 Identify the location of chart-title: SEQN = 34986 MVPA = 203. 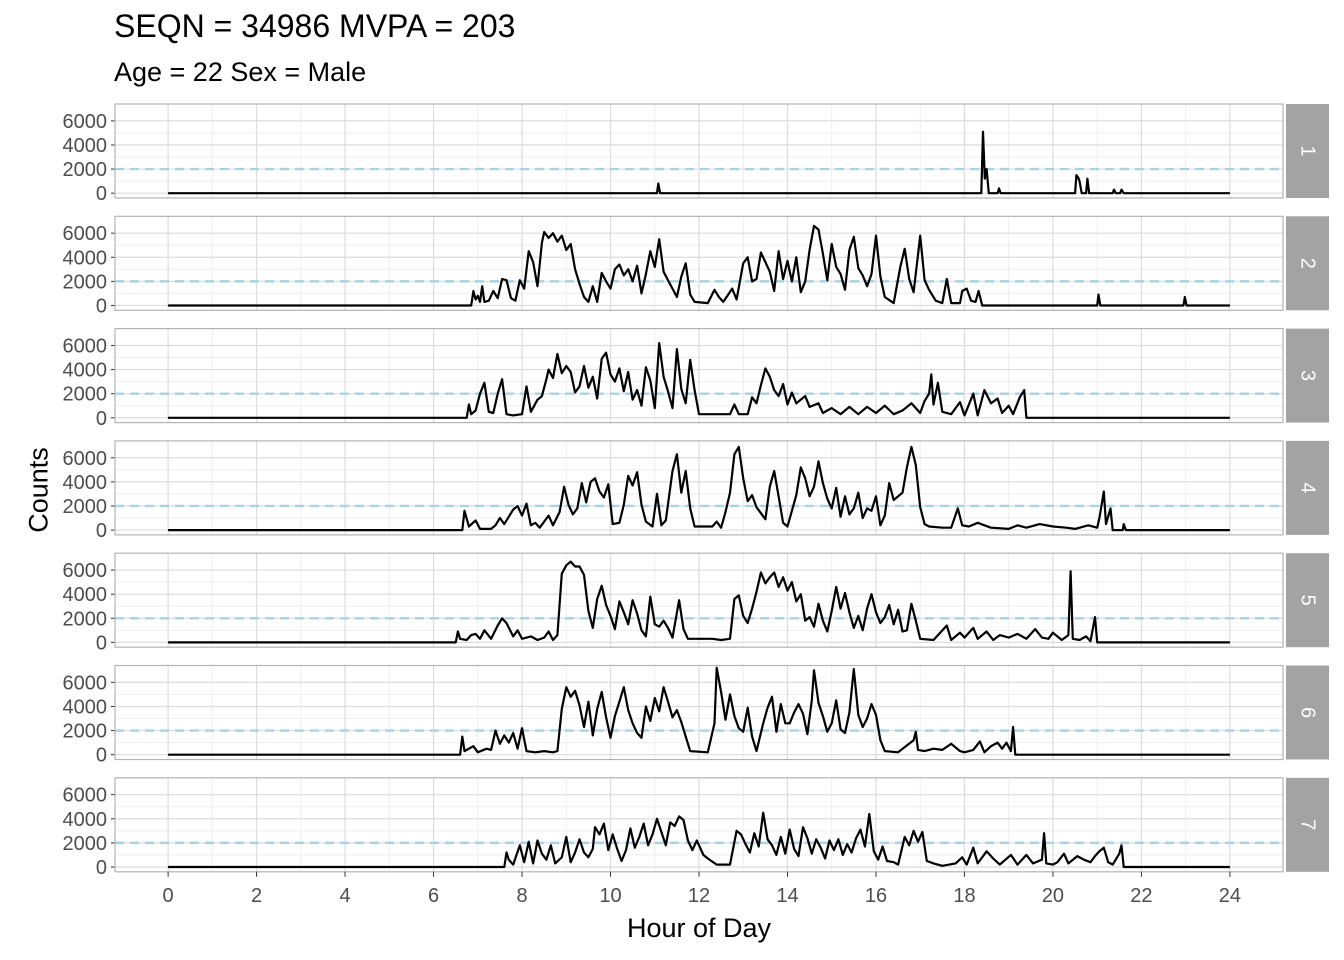
(315, 26).